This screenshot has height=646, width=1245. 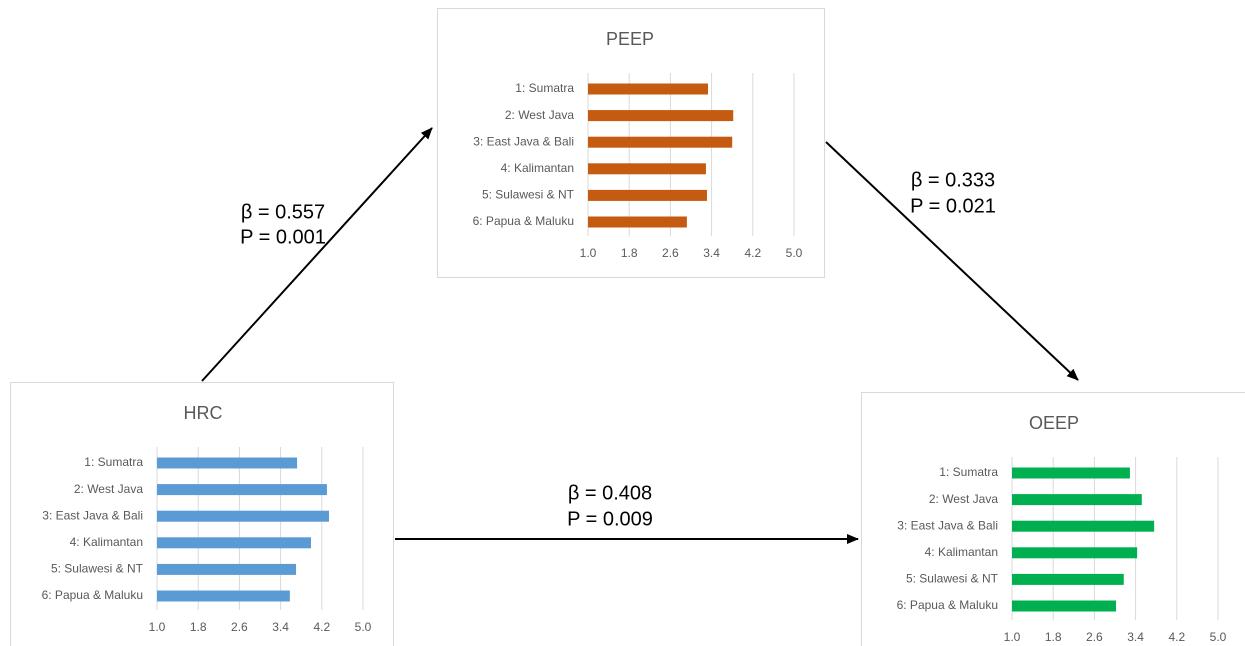 What do you see at coordinates (610, 519) in the screenshot?
I see `p-label: P = 0.009` at bounding box center [610, 519].